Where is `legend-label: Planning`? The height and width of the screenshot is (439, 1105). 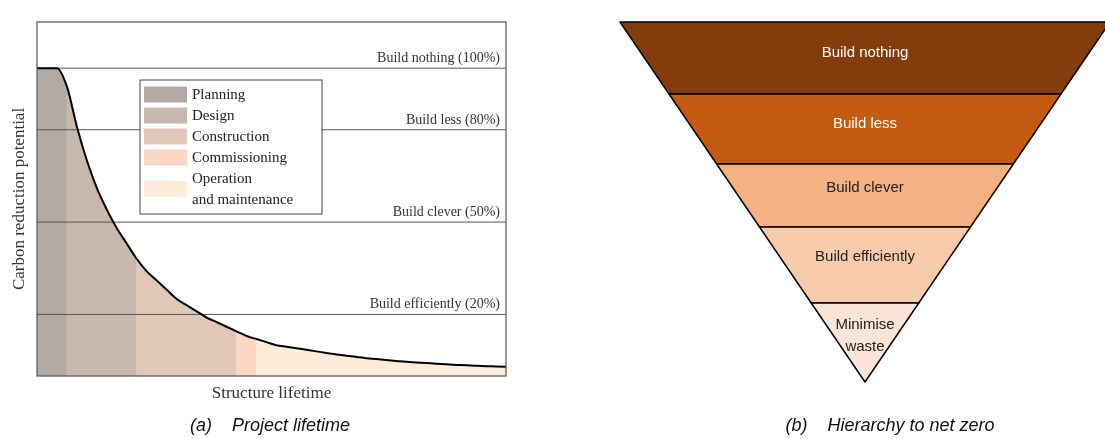
legend-label: Planning is located at coordinates (219, 94).